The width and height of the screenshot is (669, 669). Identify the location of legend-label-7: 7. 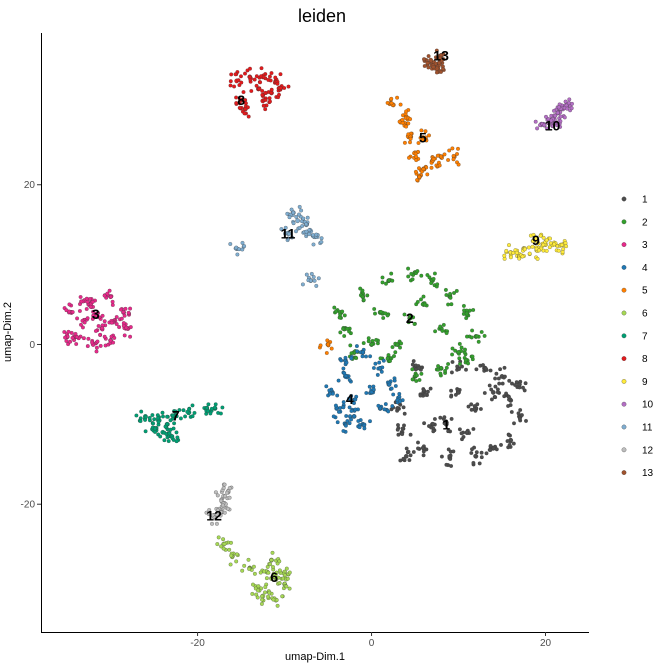
(645, 336).